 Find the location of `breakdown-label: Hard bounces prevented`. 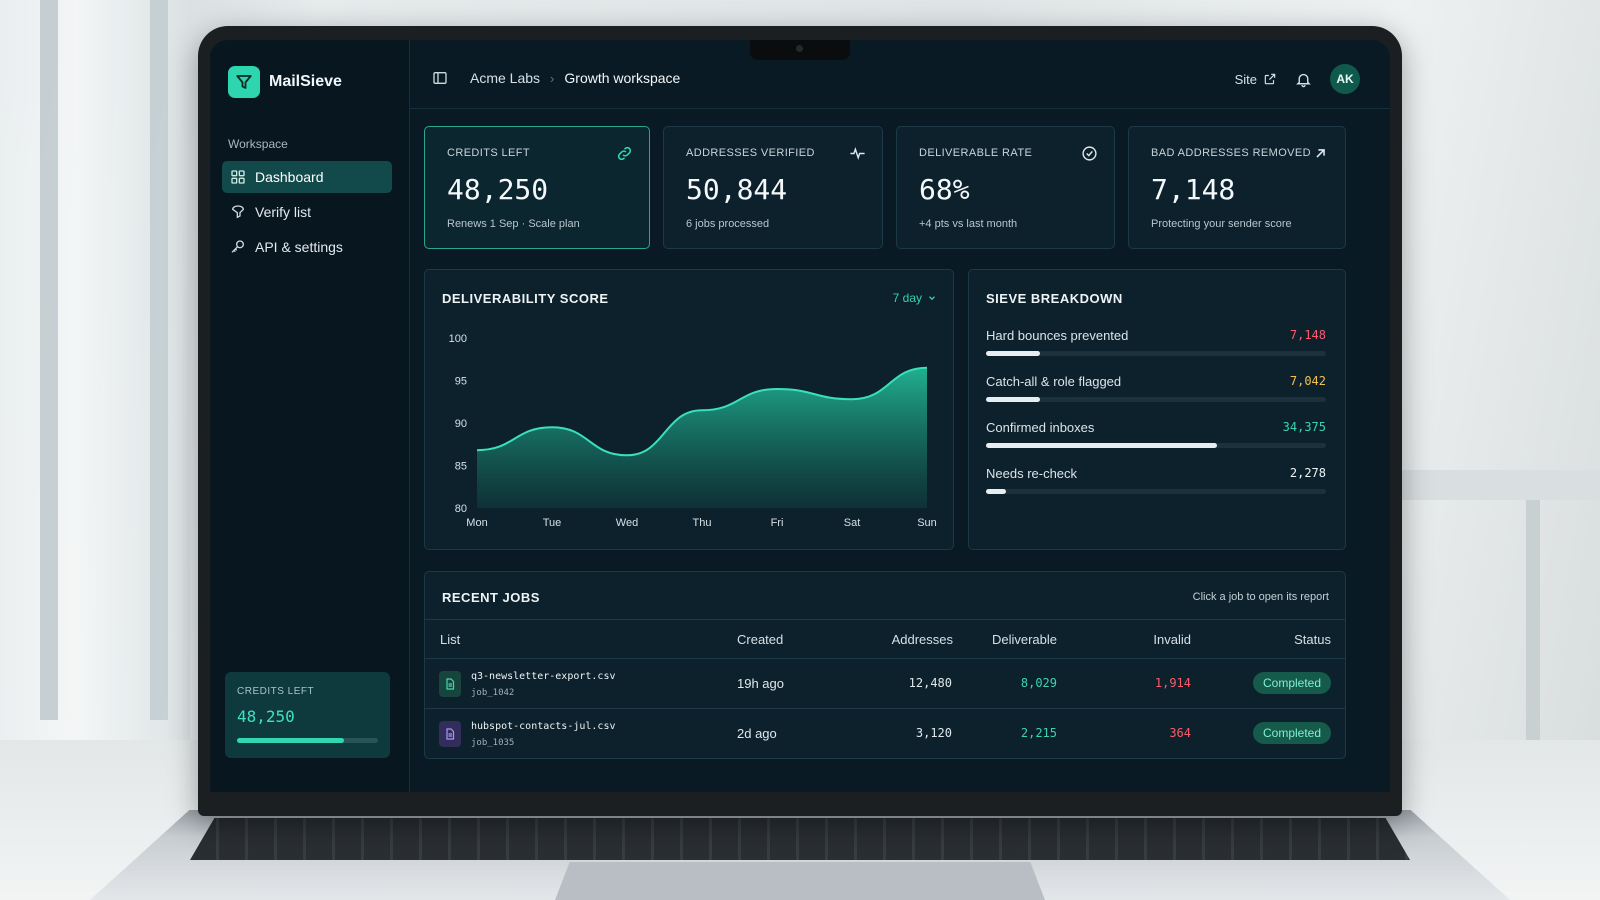

breakdown-label: Hard bounces prevented is located at coordinates (1057, 335).